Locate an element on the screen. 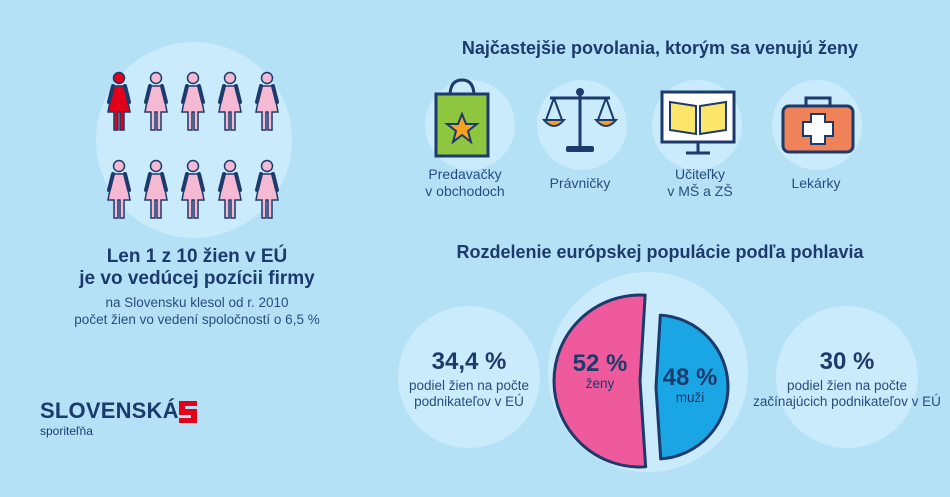 This screenshot has height=497, width=950. occupation-label-shop-line1: Predavačky is located at coordinates (465, 174).